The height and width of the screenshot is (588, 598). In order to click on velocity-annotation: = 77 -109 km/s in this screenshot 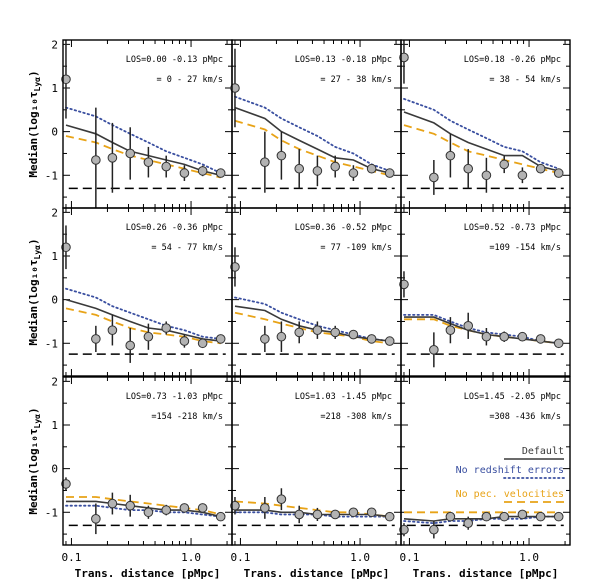, I will do `click(356, 248)`.